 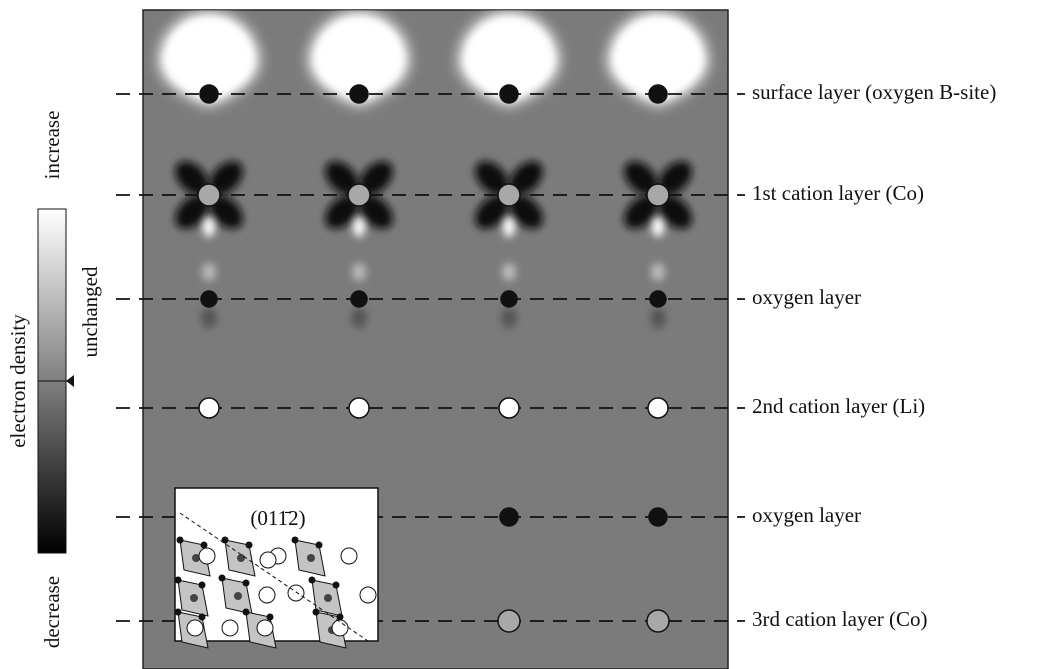 What do you see at coordinates (70, 381) in the screenshot?
I see `colorbar-marker` at bounding box center [70, 381].